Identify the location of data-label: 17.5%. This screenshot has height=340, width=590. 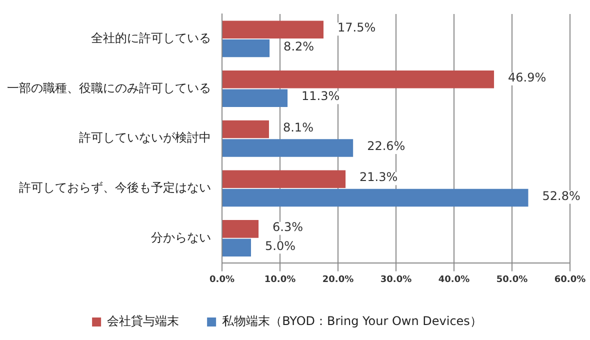
(357, 27).